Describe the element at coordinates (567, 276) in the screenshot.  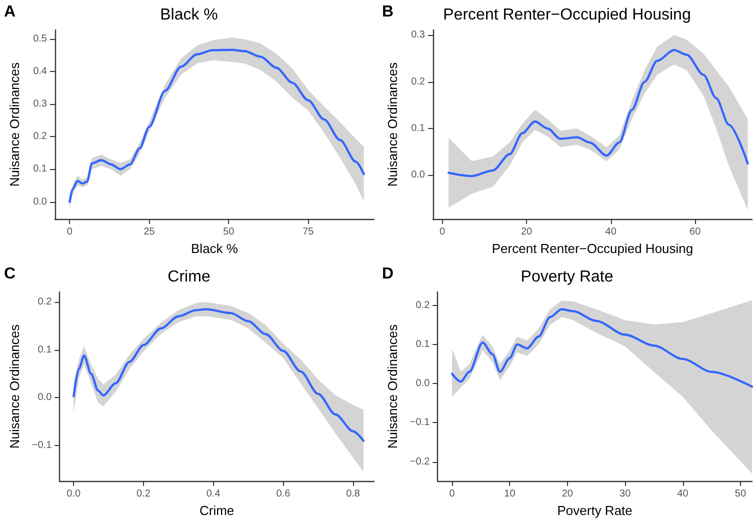
I see `chart-title: Poverty Rate` at that location.